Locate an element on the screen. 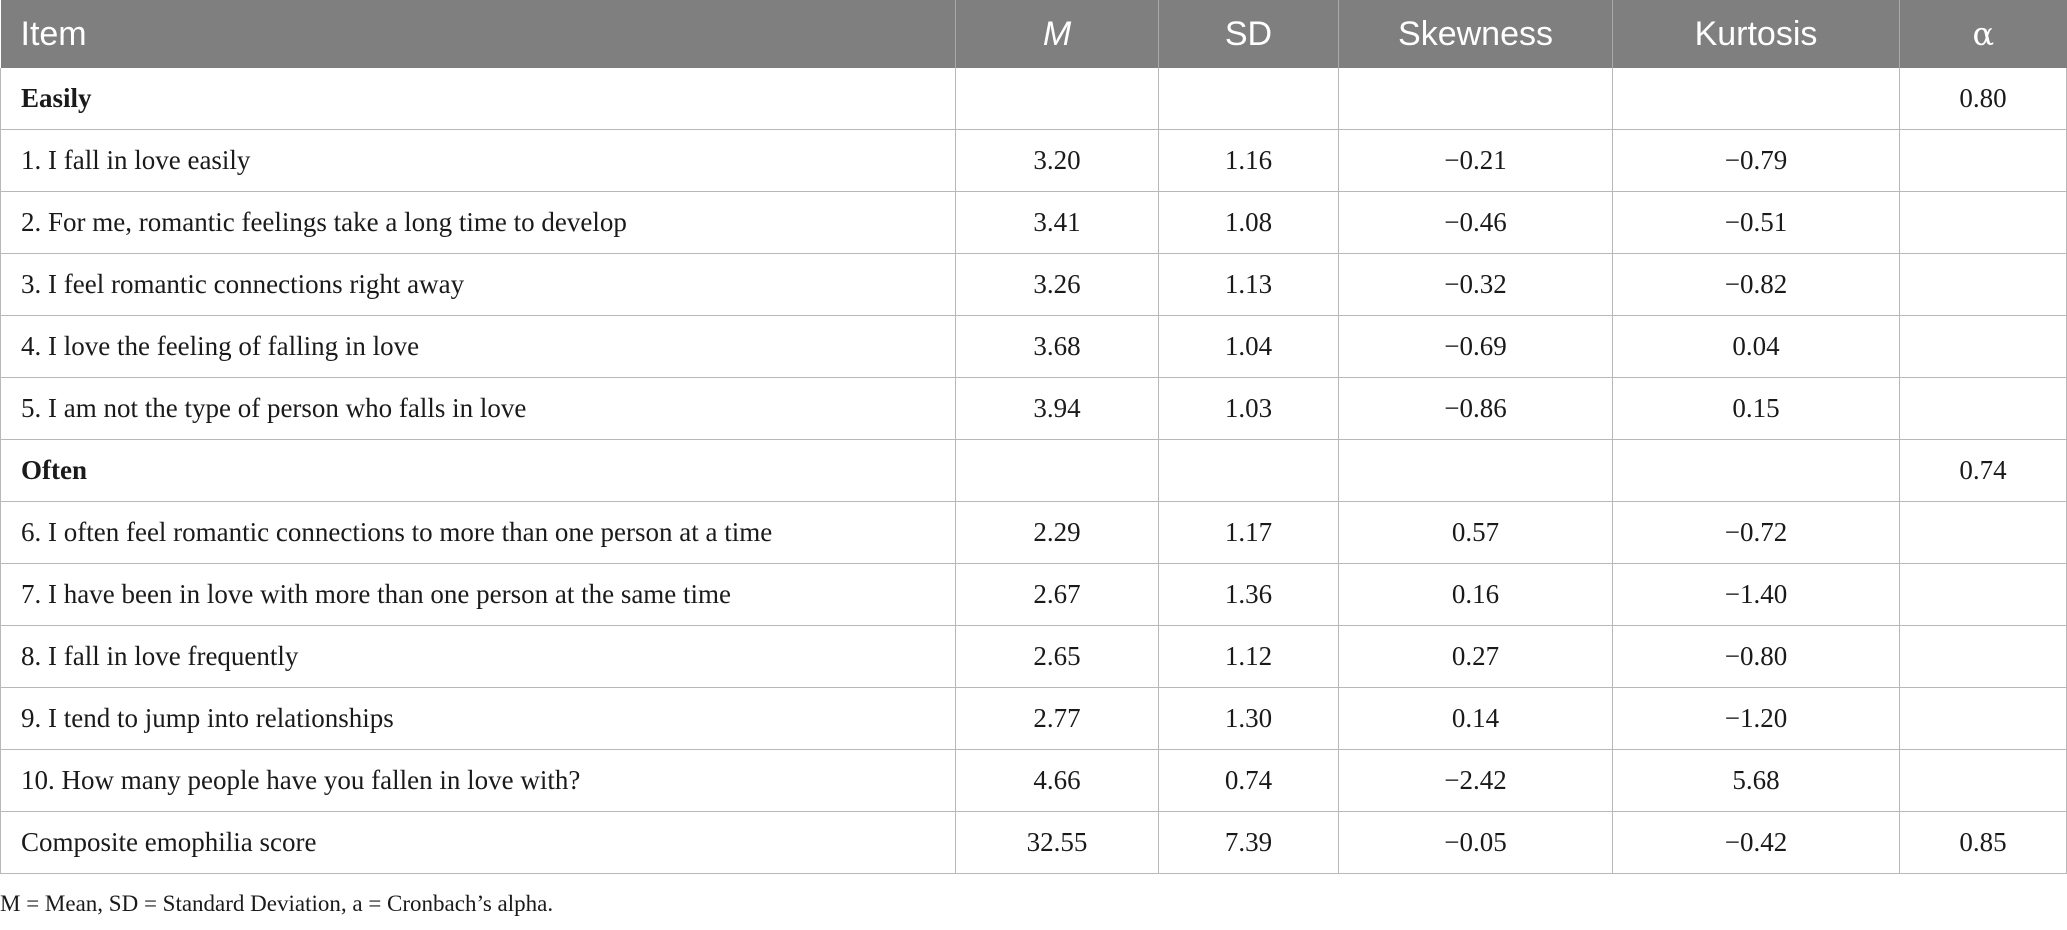 Image resolution: width=2067 pixels, height=930 pixels. cell-skewness: 0.27 is located at coordinates (1475, 656).